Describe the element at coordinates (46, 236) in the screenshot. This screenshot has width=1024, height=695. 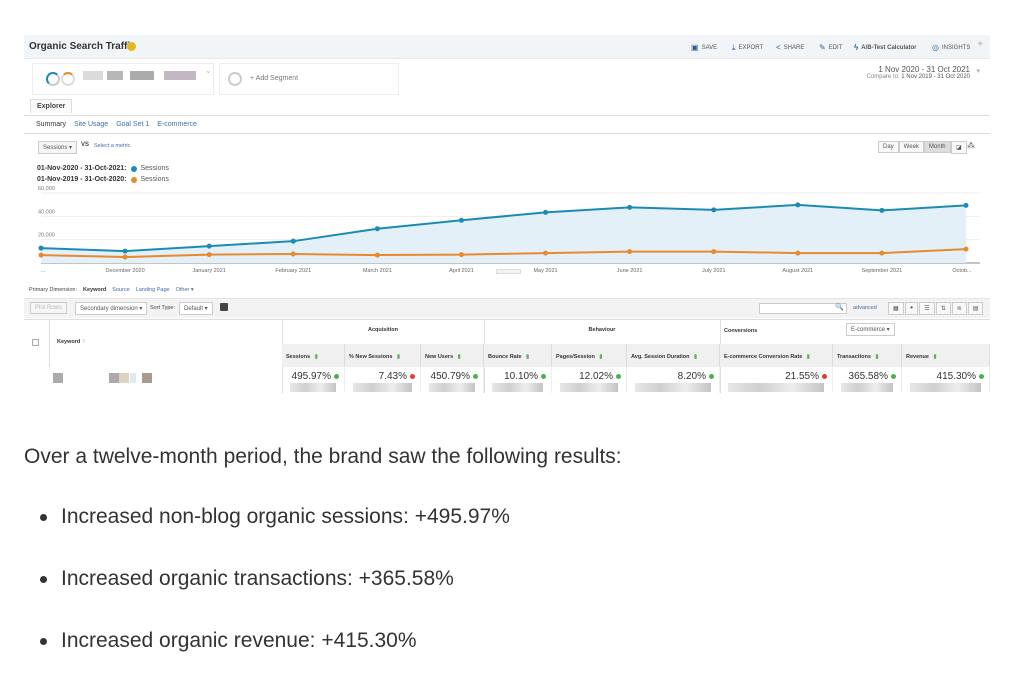
I see `y-tick-label: 20,000` at that location.